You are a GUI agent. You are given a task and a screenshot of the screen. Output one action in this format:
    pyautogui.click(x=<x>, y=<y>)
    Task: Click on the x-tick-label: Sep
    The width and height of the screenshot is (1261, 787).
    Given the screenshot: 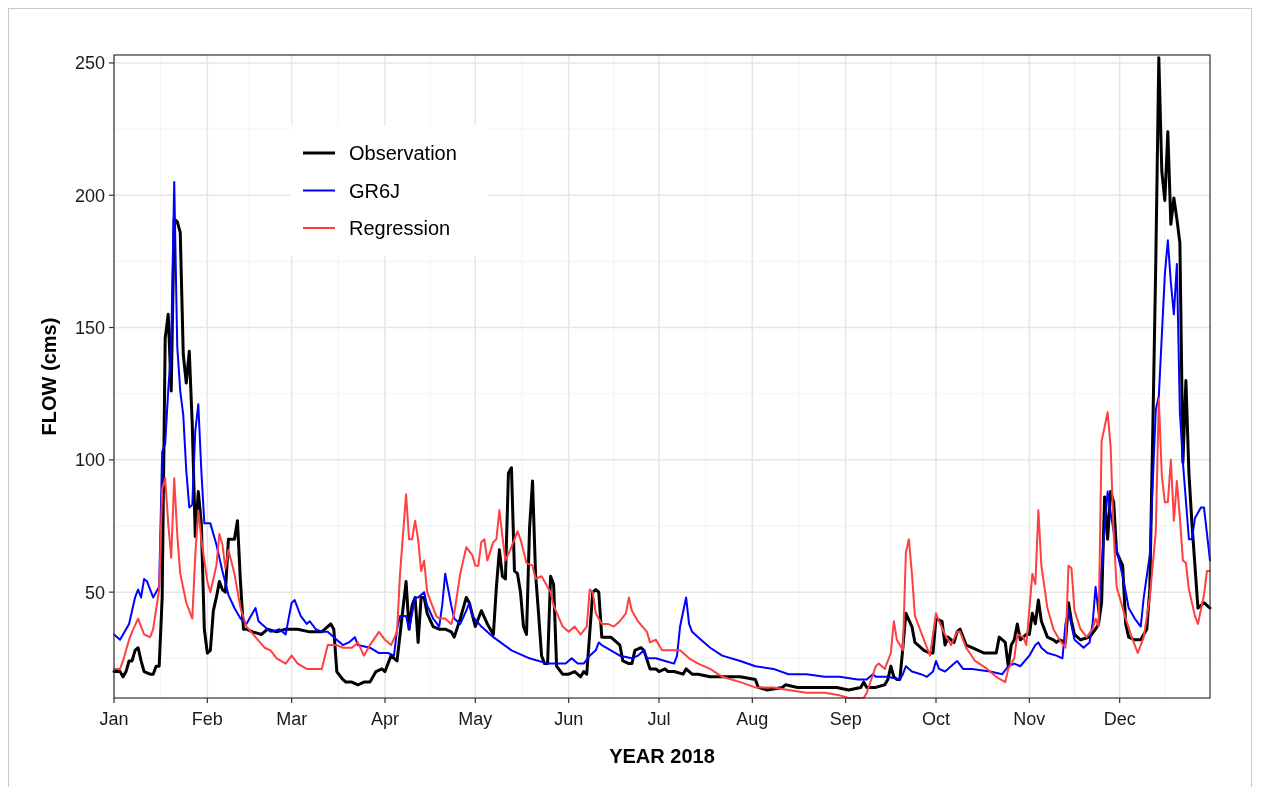 What is the action you would take?
    pyautogui.click(x=845, y=719)
    